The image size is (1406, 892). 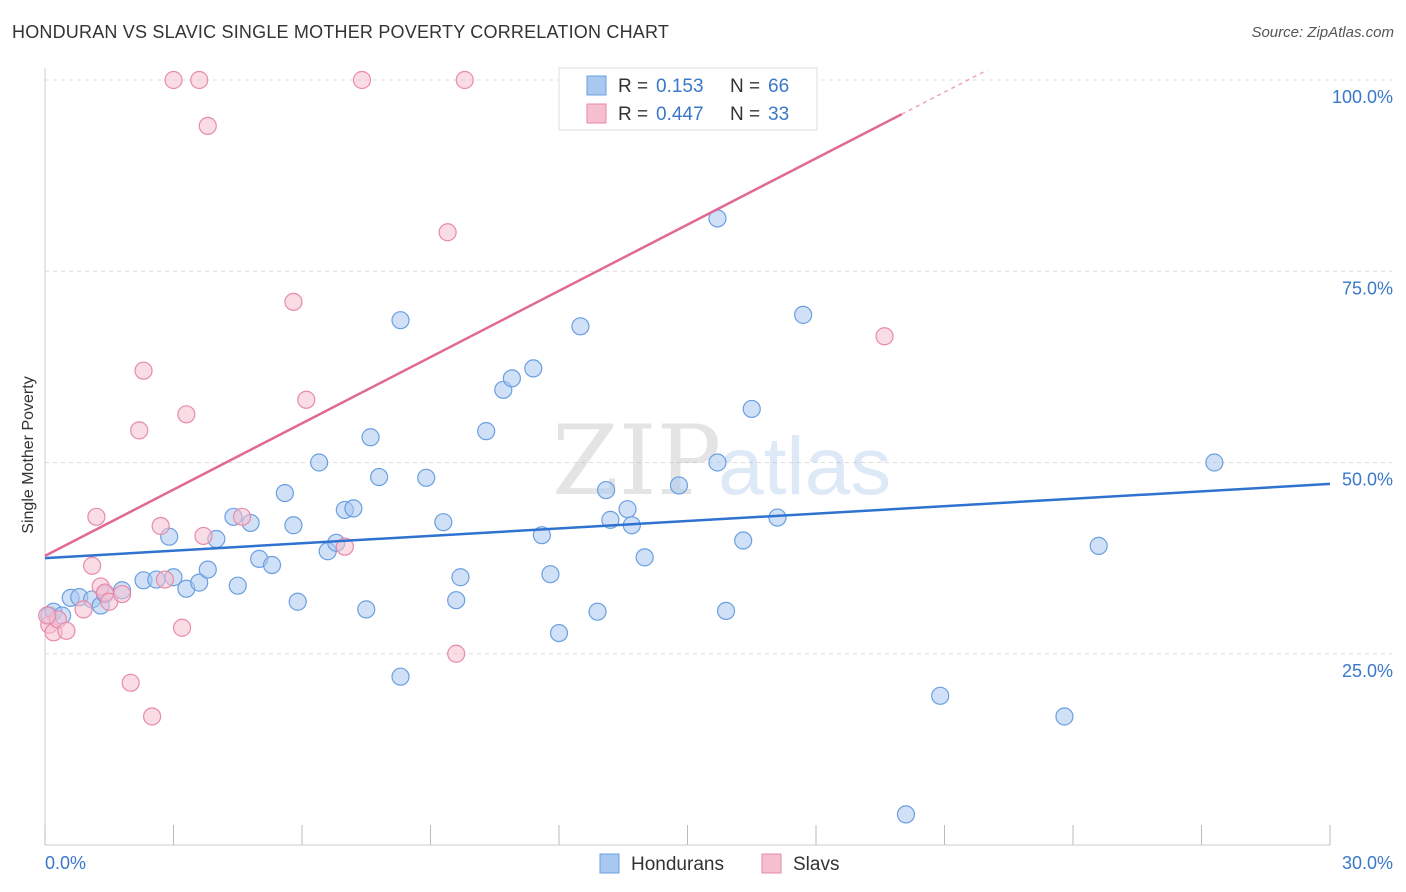 What do you see at coordinates (677, 864) in the screenshot?
I see `legend-bottom-label: Hondurans` at bounding box center [677, 864].